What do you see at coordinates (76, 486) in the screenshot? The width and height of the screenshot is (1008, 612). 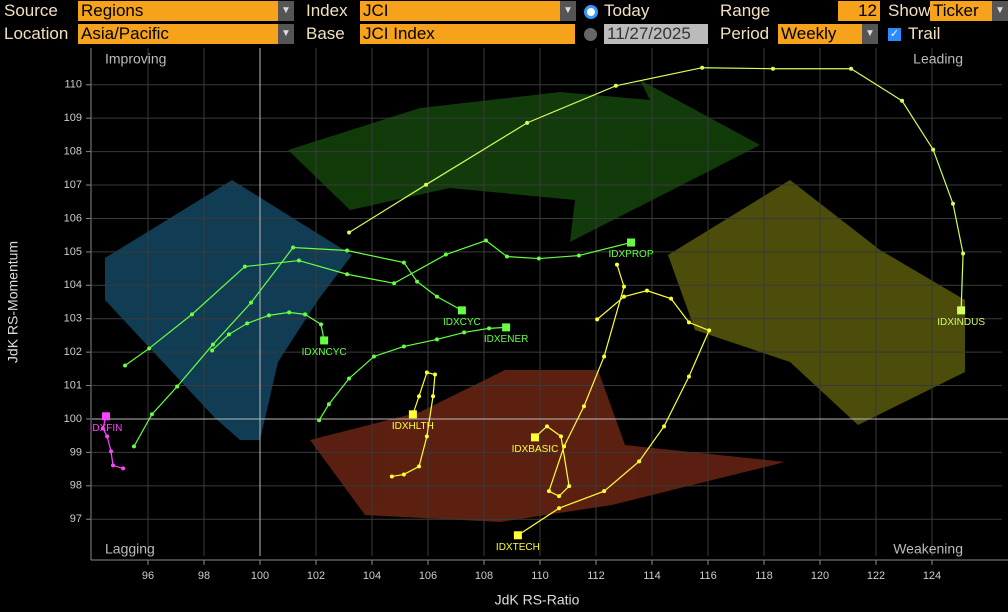 I see `y-tick-label: 98` at bounding box center [76, 486].